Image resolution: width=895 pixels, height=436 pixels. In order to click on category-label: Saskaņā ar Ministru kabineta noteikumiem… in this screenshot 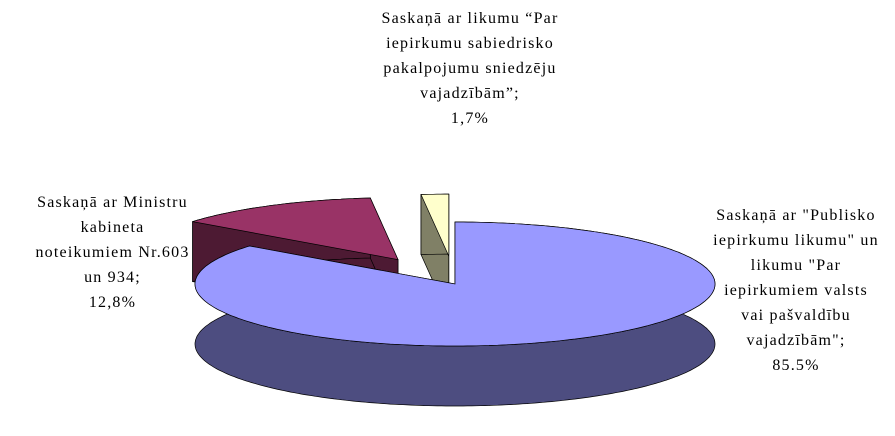, I will do `click(112, 240)`.